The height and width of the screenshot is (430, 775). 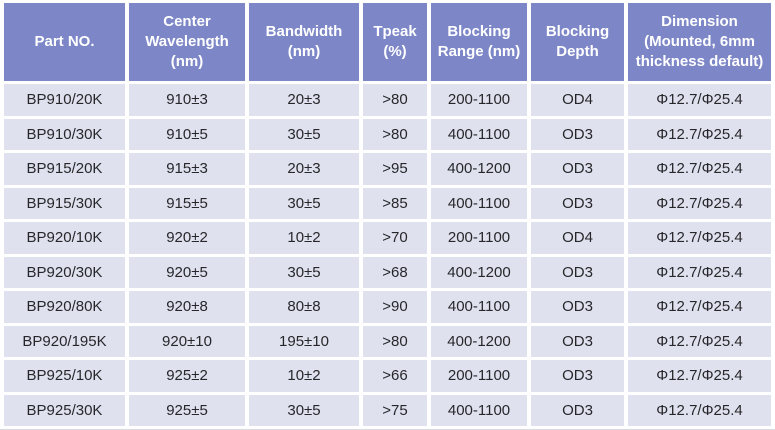 I want to click on cell-center-wavelength-nm: 910±5, so click(x=187, y=134).